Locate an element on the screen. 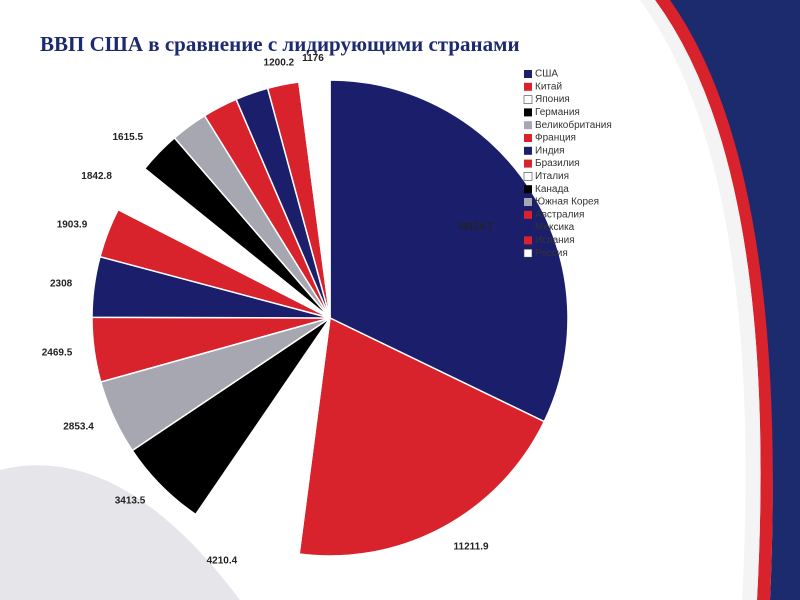 The image size is (800, 600). data-label: 1903.9 is located at coordinates (72, 224).